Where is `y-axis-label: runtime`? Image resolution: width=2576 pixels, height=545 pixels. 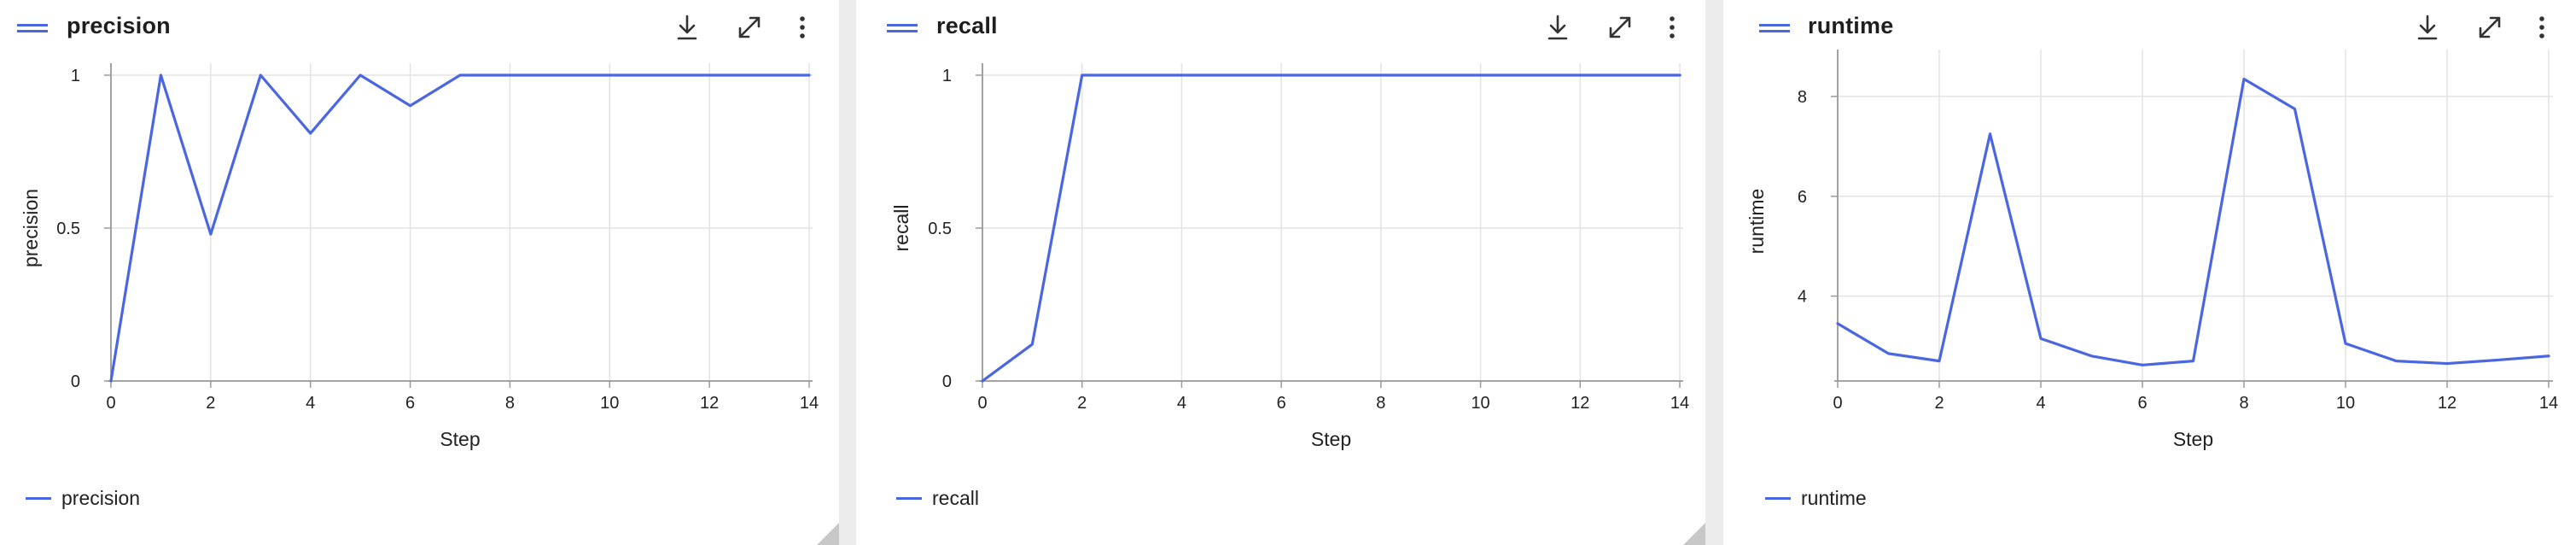
y-axis-label: runtime is located at coordinates (1757, 222).